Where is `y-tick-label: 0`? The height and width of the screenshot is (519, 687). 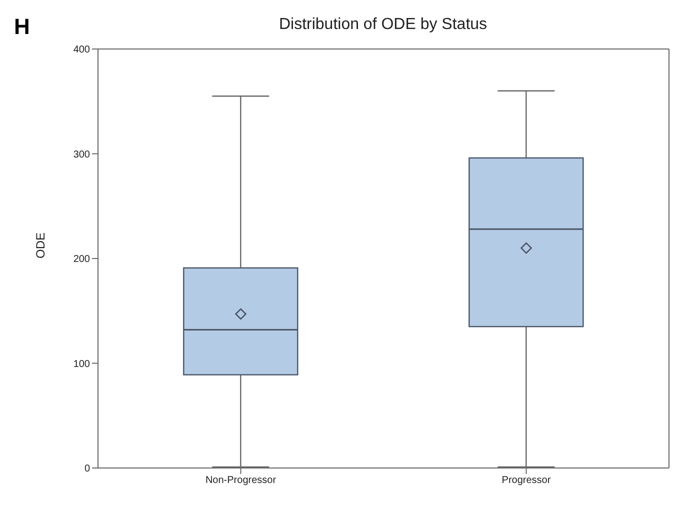
y-tick-label: 0 is located at coordinates (87, 469).